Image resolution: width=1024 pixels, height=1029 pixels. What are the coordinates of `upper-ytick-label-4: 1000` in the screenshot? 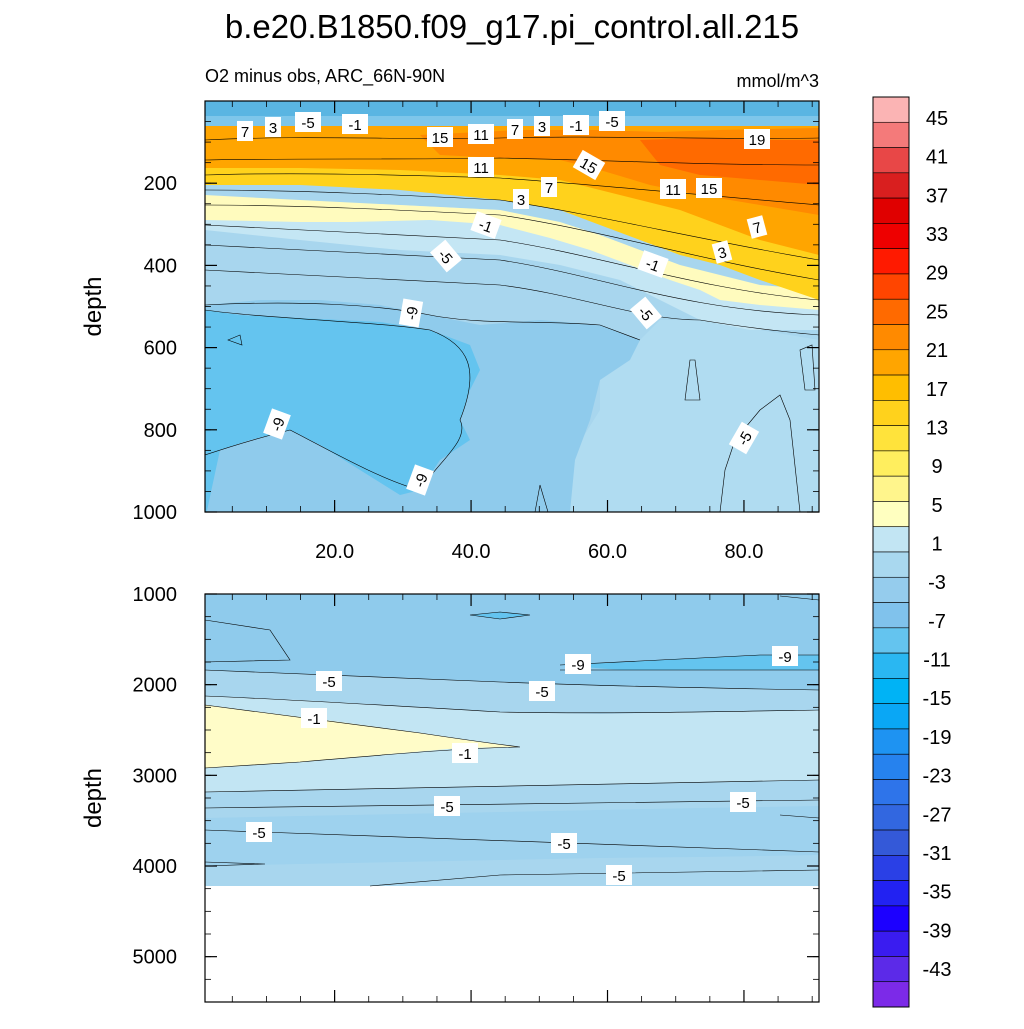 It's located at (155, 513).